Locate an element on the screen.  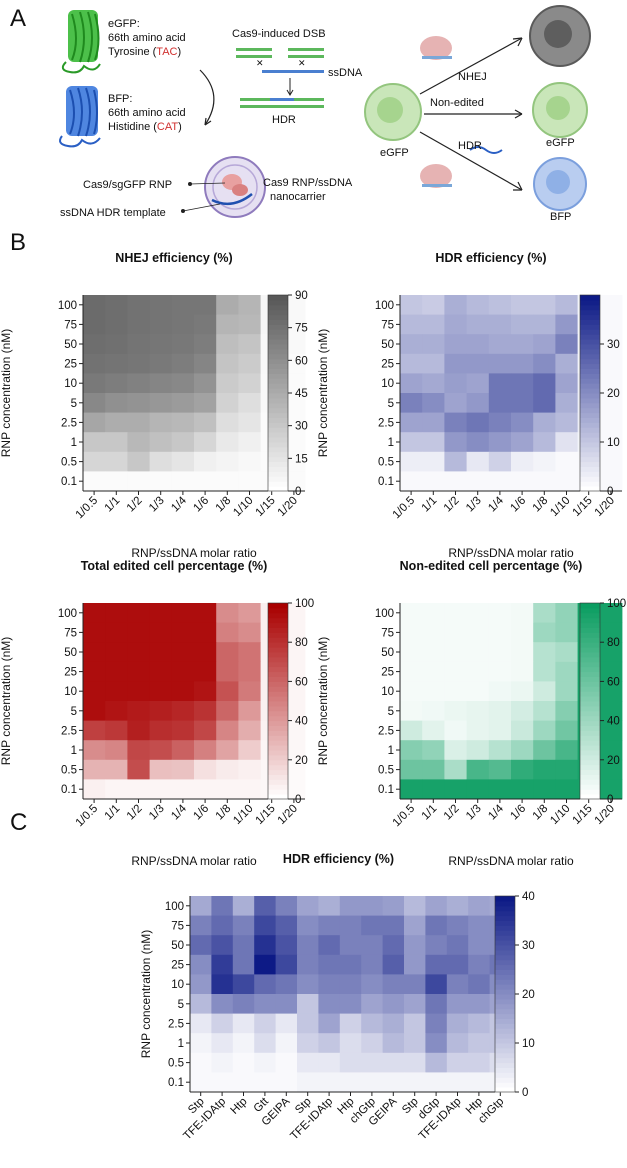
x-tick-label: 1/2 is located at coordinates (135, 813).